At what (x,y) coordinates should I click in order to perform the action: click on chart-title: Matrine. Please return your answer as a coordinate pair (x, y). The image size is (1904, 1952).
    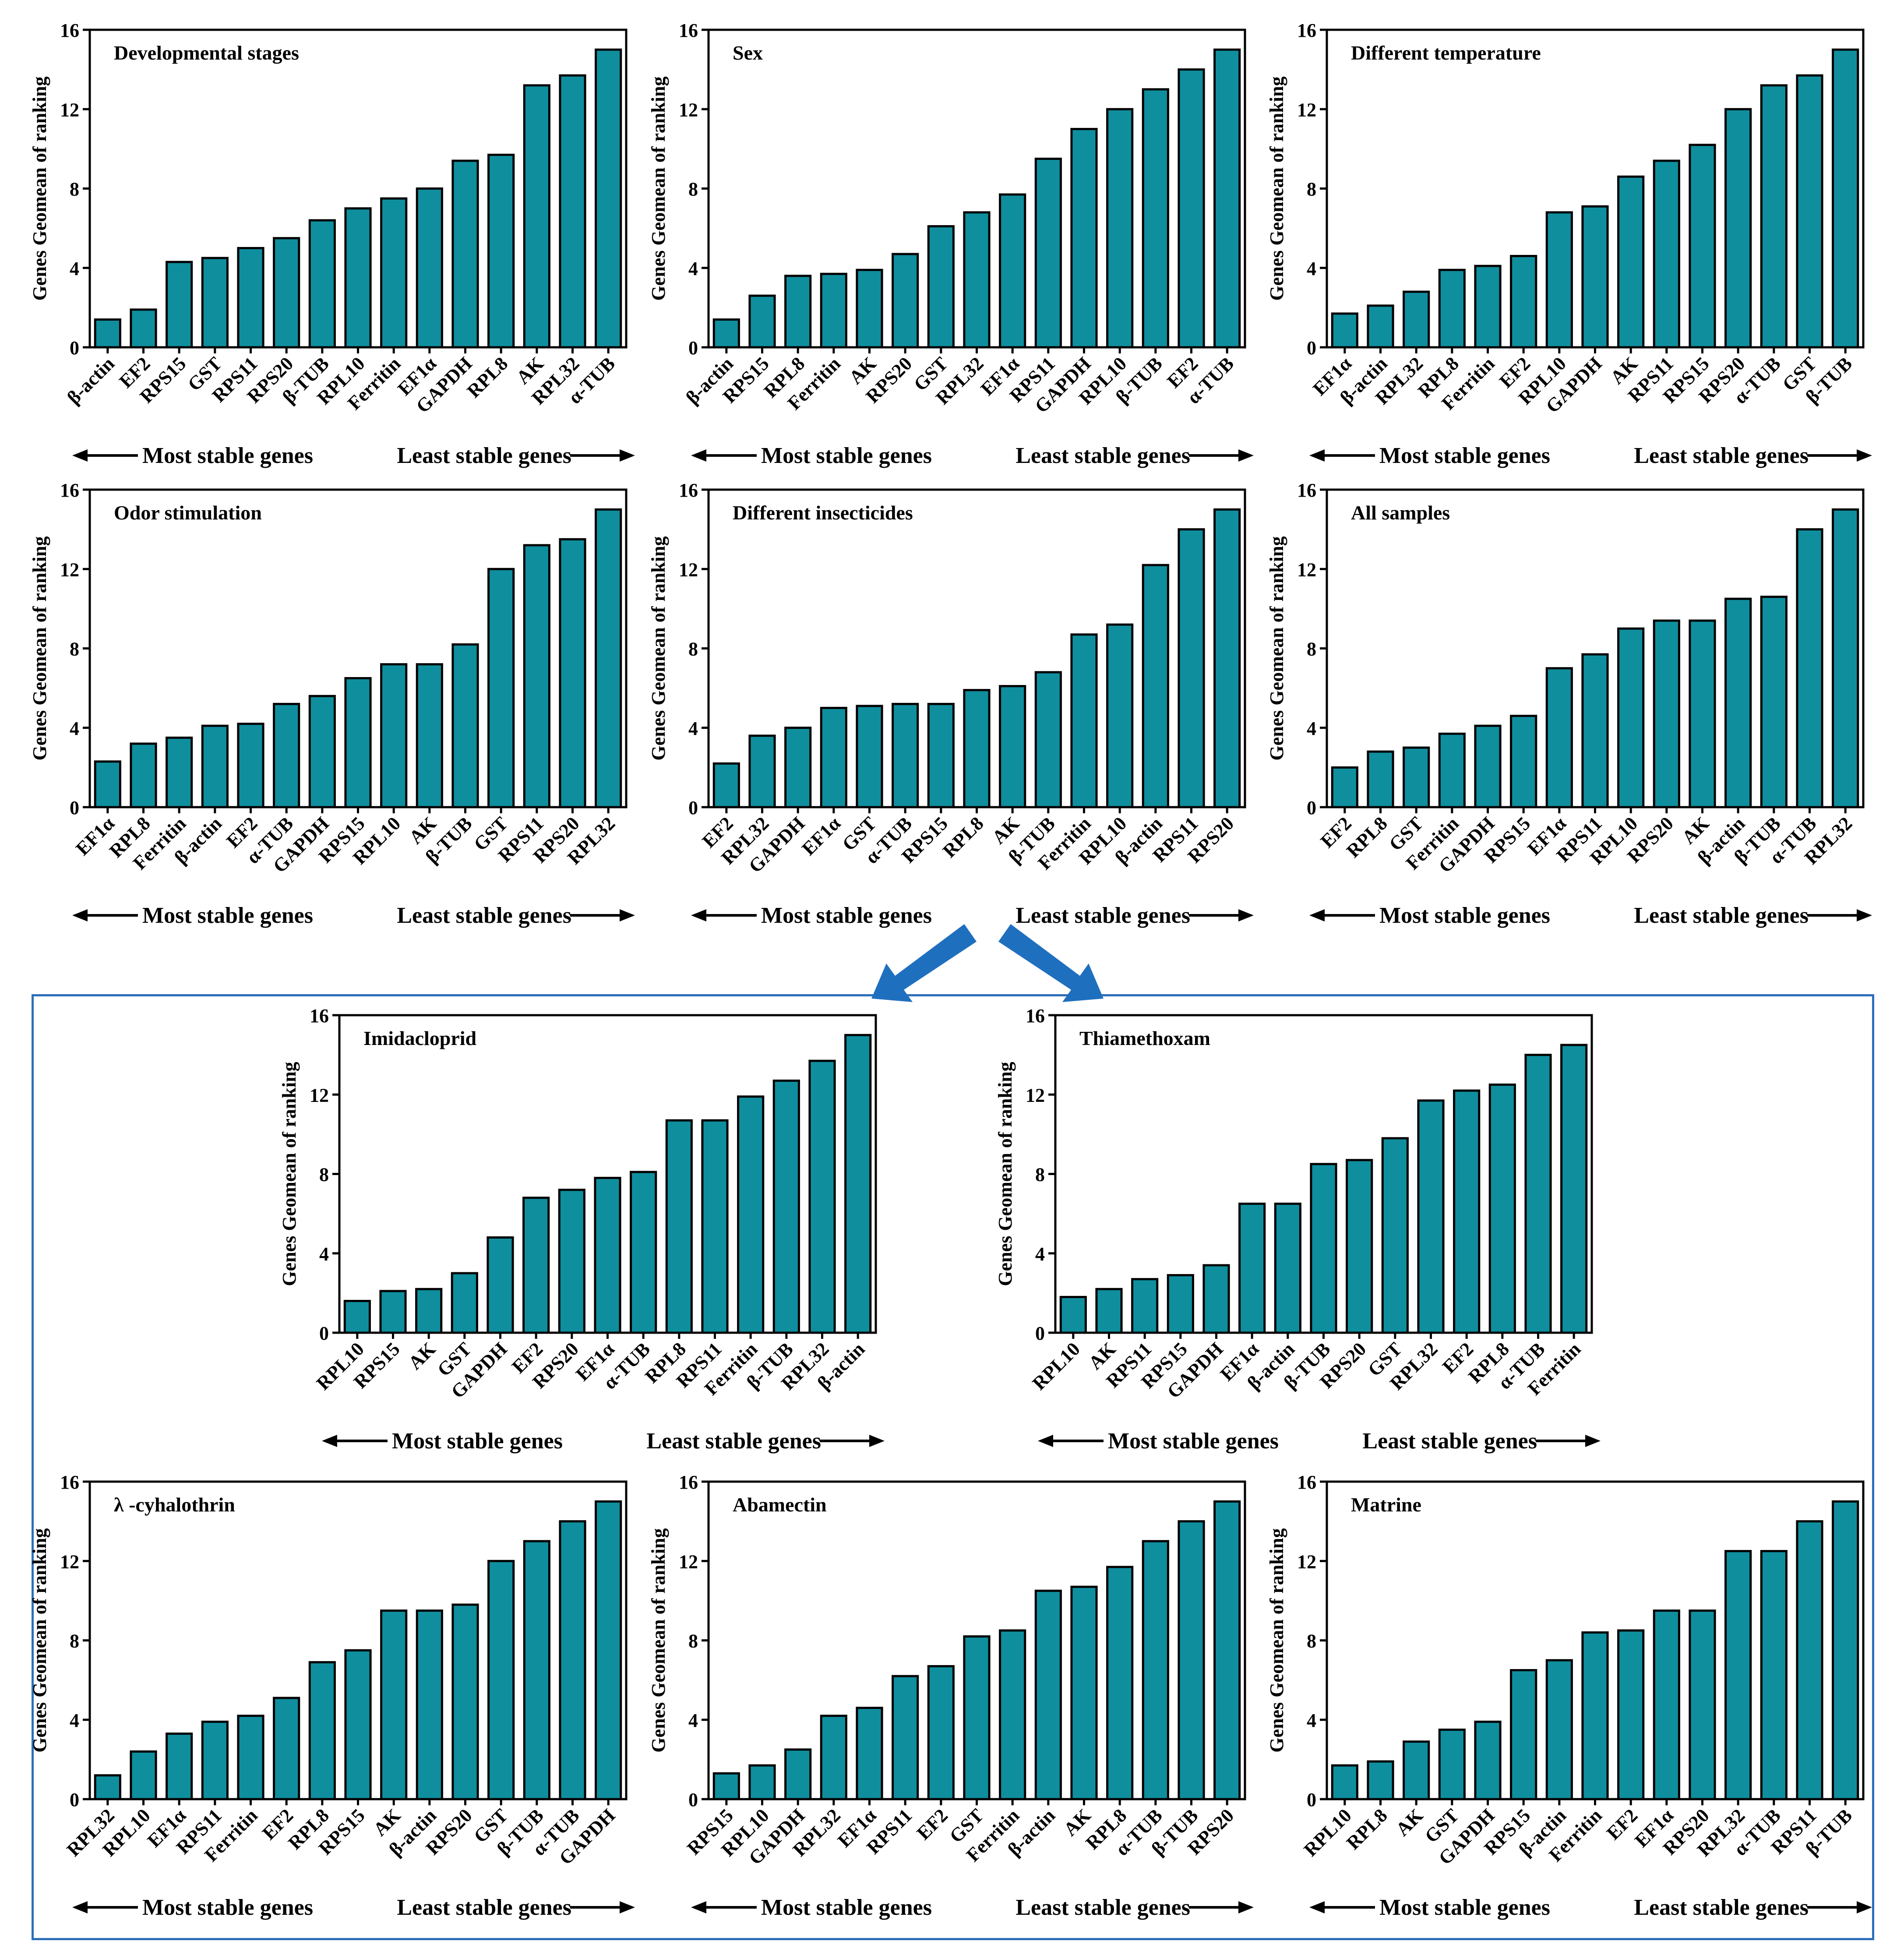
    Looking at the image, I should click on (1386, 1505).